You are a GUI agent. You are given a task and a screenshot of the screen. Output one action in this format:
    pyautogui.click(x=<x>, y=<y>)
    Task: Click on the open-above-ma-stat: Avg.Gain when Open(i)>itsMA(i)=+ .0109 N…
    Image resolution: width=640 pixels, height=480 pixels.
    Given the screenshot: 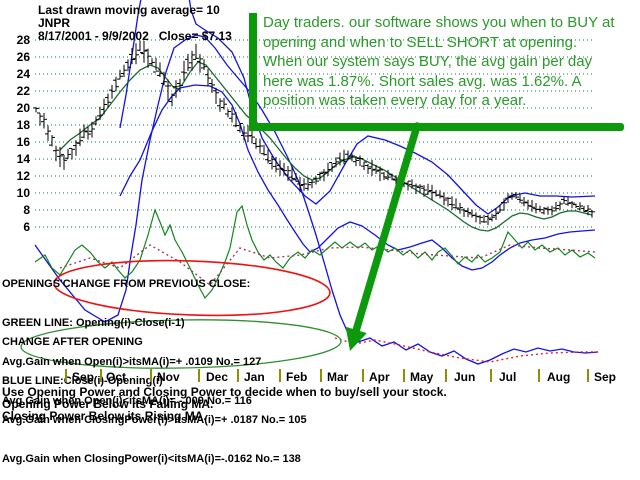 What is the action you would take?
    pyautogui.click(x=132, y=362)
    